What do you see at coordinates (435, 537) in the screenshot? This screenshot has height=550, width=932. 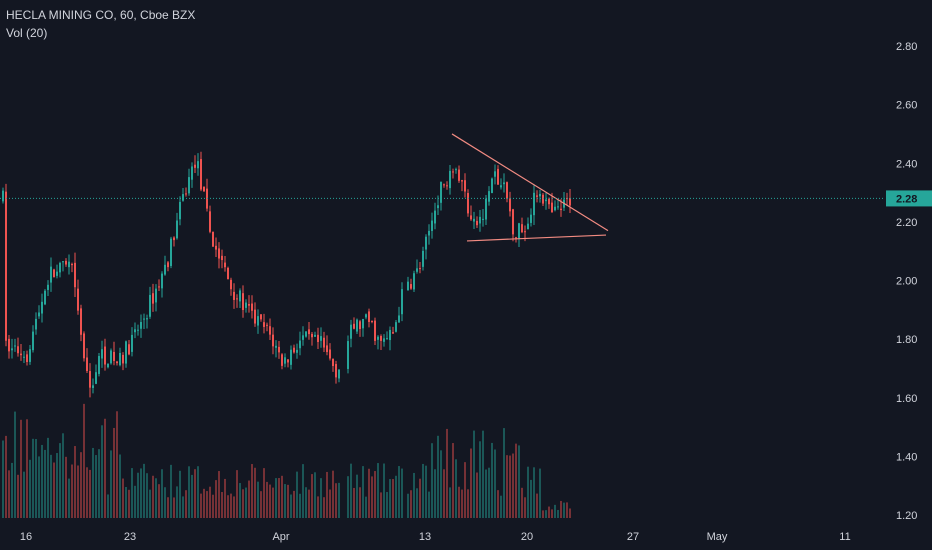 I see `time-axis: 16 23 Apr 13 20 27 May 11` at bounding box center [435, 537].